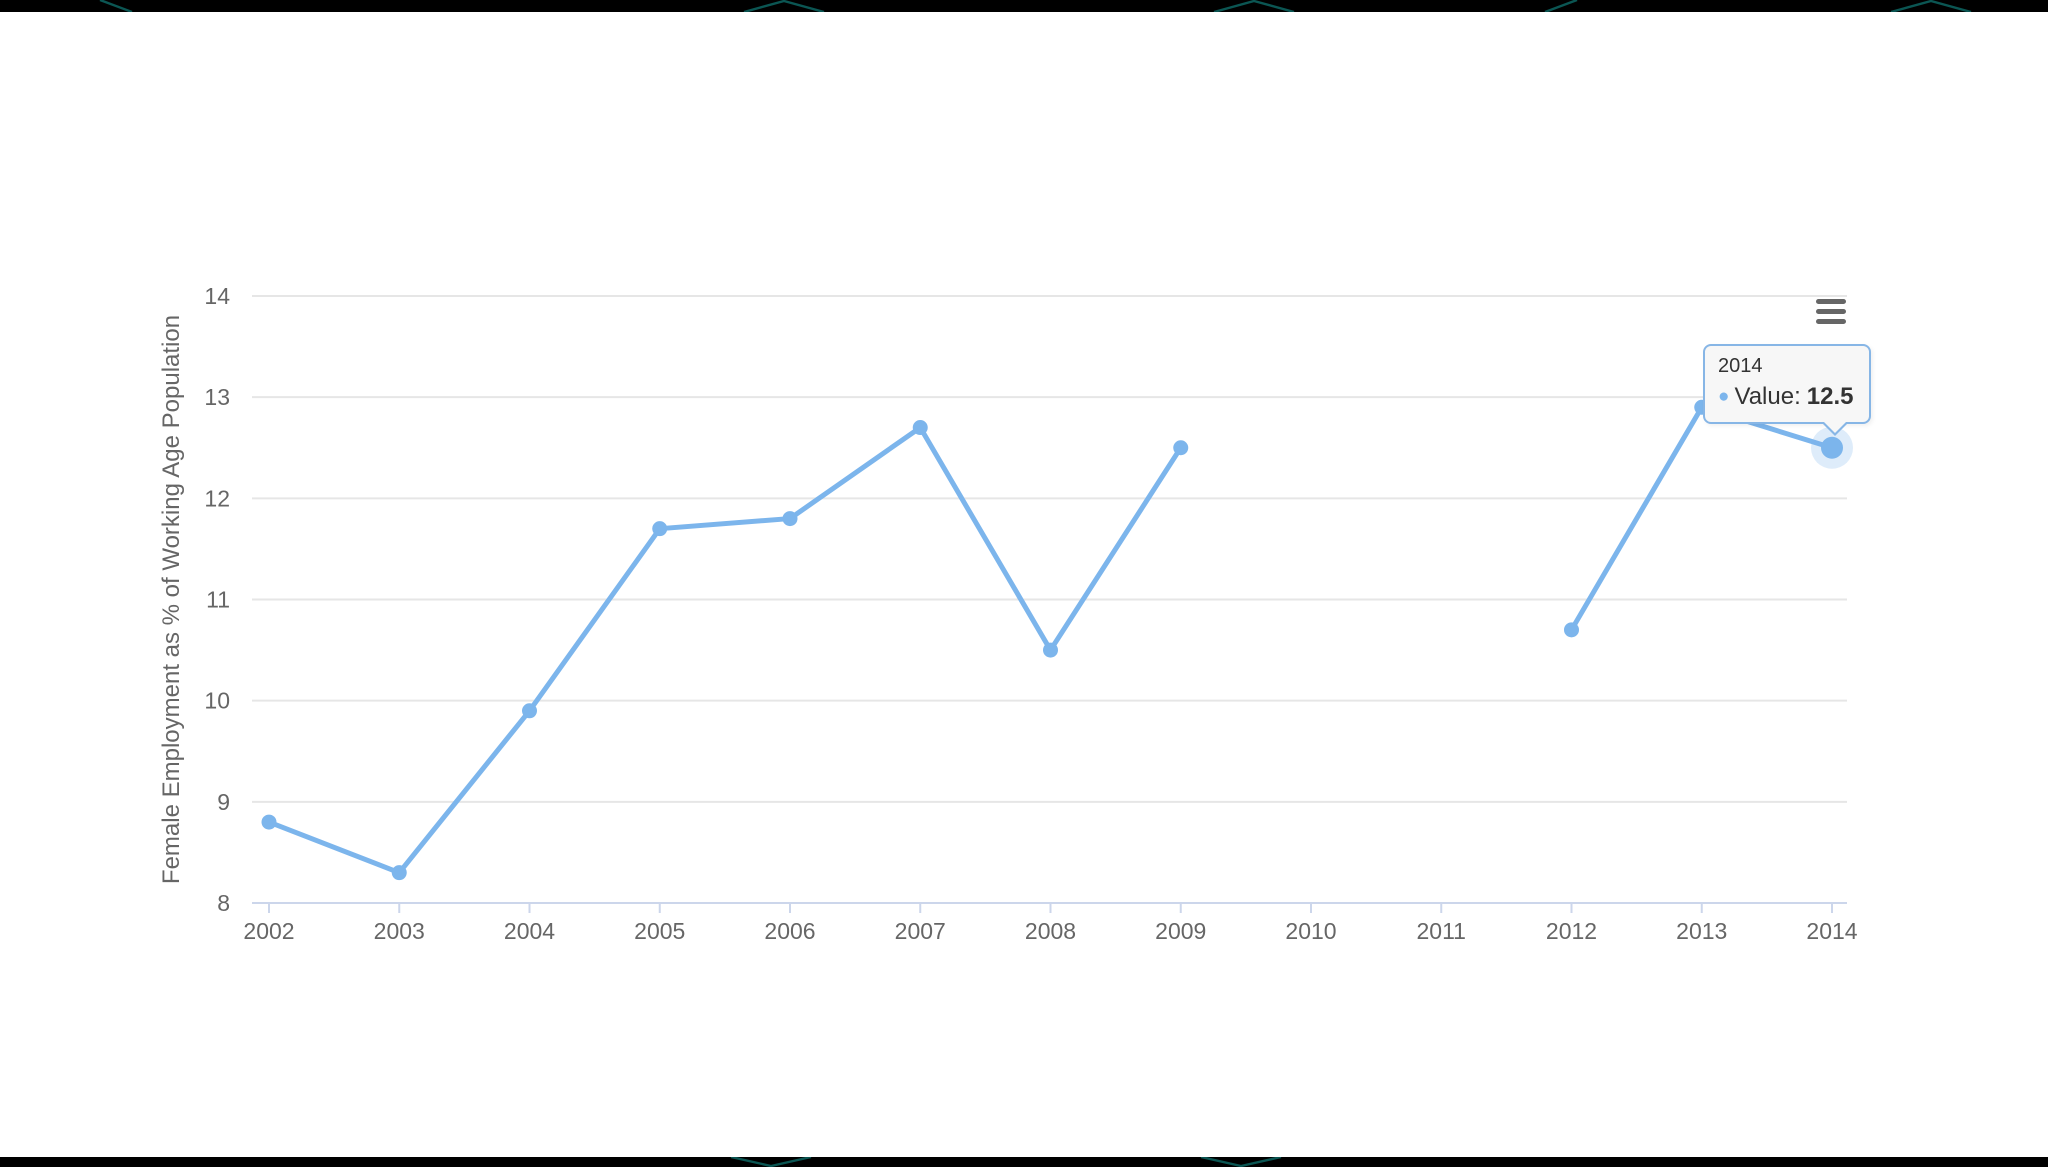 Image resolution: width=2048 pixels, height=1167 pixels. What do you see at coordinates (789, 931) in the screenshot?
I see `x-axis-label: 2006` at bounding box center [789, 931].